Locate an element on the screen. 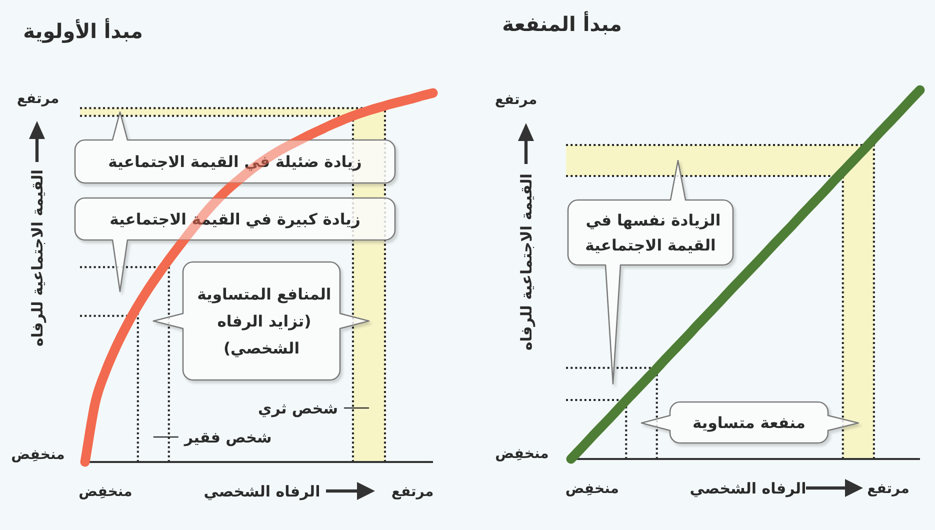  annotation: شخص فقير is located at coordinates (228, 437).